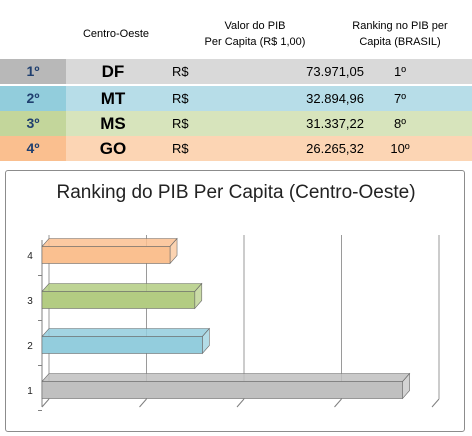  I want to click on state-cell: MS, so click(113, 123).